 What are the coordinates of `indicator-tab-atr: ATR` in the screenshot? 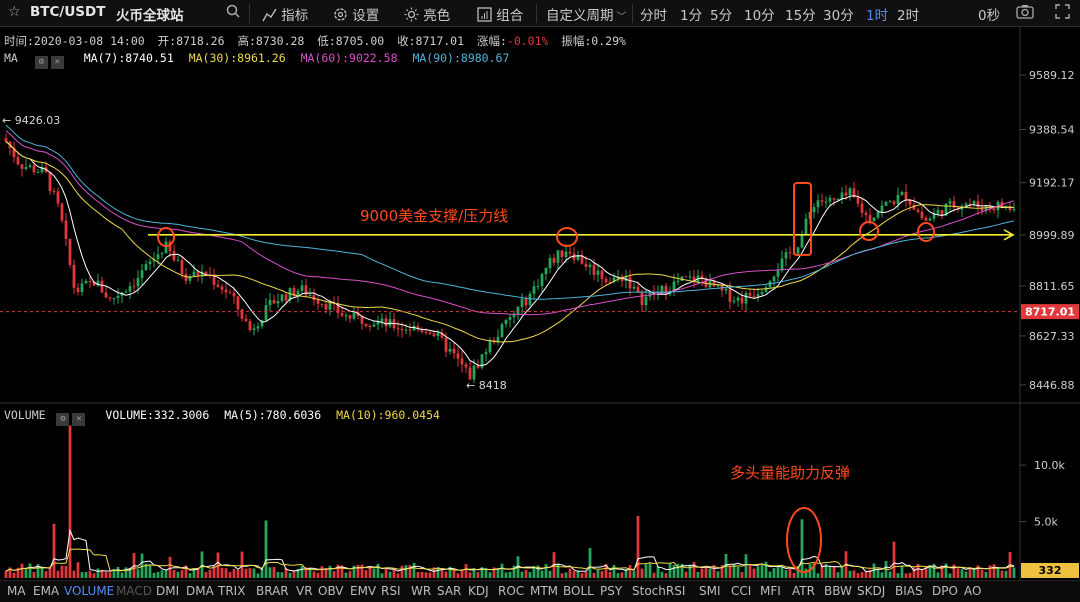 It's located at (803, 591).